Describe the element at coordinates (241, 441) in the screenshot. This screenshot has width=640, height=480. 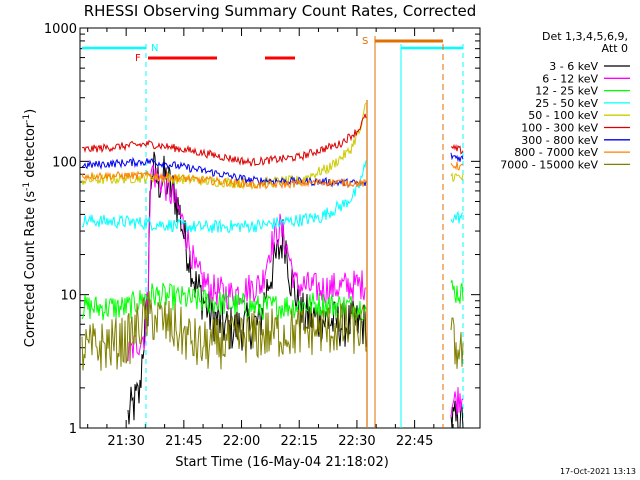
I see `x-tick-label-2: 22:00` at that location.